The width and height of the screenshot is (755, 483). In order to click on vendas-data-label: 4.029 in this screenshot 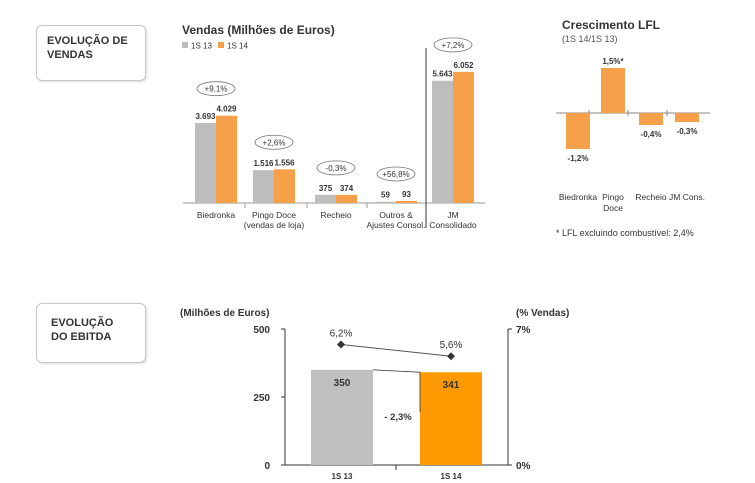, I will do `click(226, 109)`.